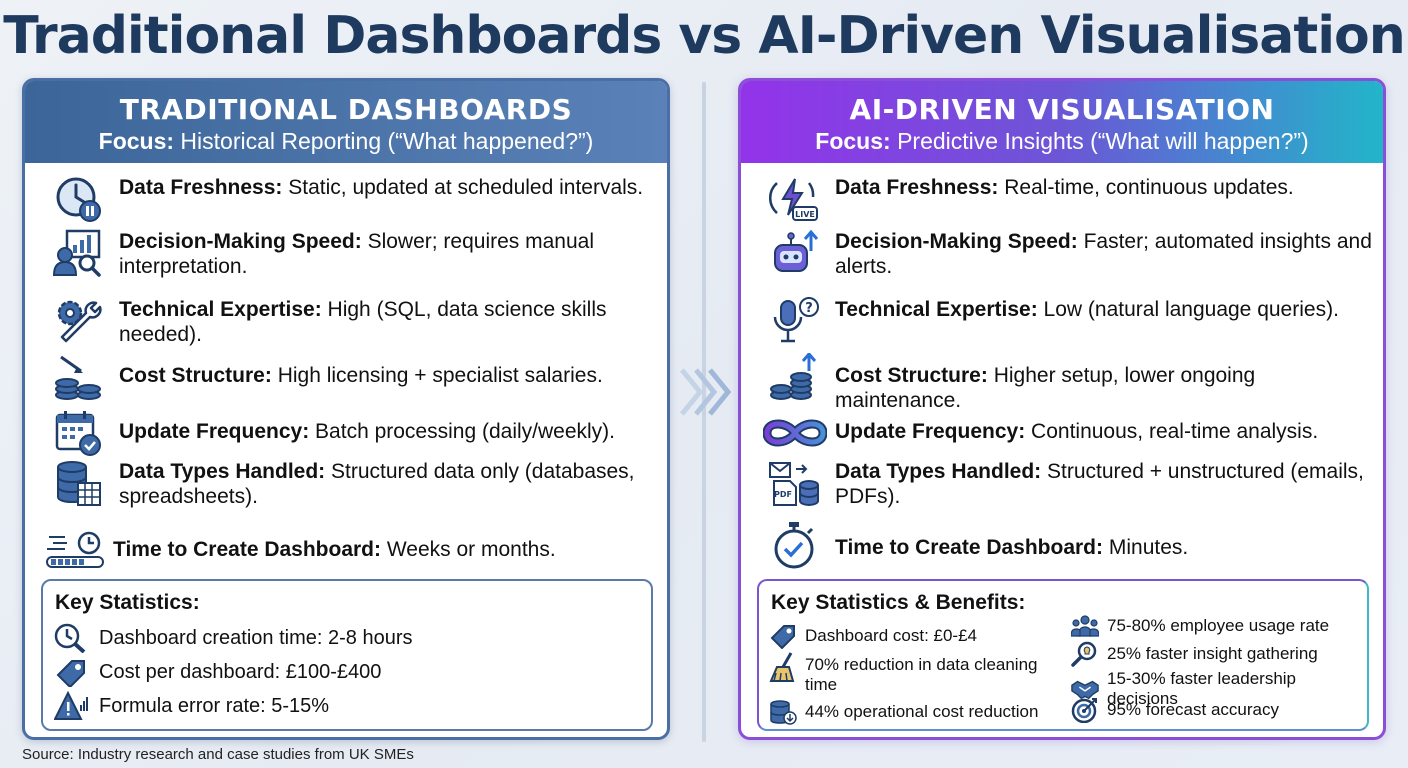 This screenshot has height=768, width=1408. I want to click on row-text: Real-time, continuous updates., so click(1149, 187).